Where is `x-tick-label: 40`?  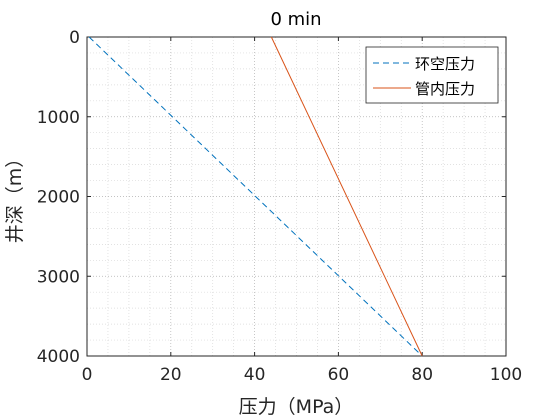 x-tick-label: 40 is located at coordinates (255, 375).